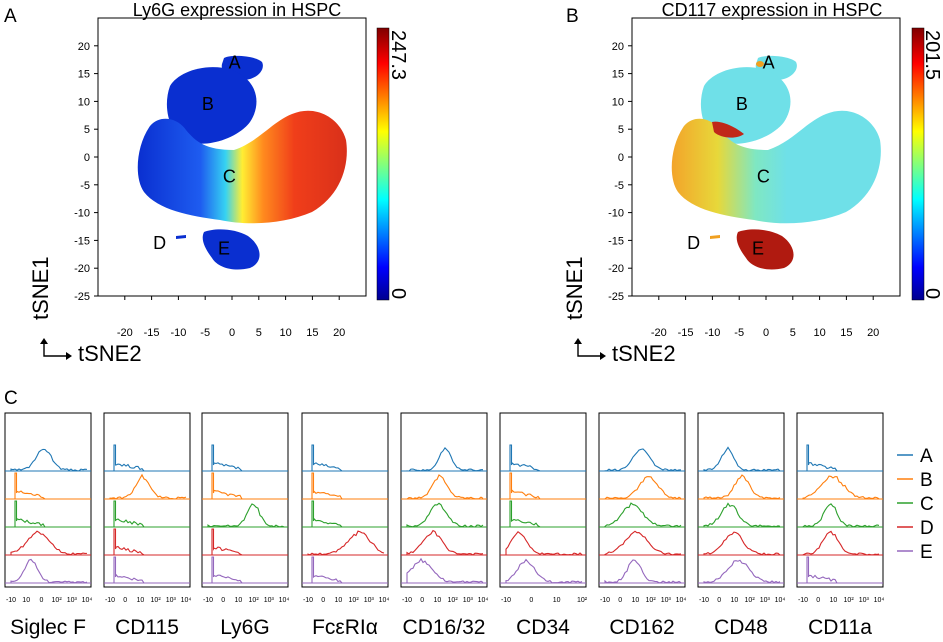 This screenshot has height=642, width=943. What do you see at coordinates (686, 333) in the screenshot?
I see `x-tick-label: -15` at bounding box center [686, 333].